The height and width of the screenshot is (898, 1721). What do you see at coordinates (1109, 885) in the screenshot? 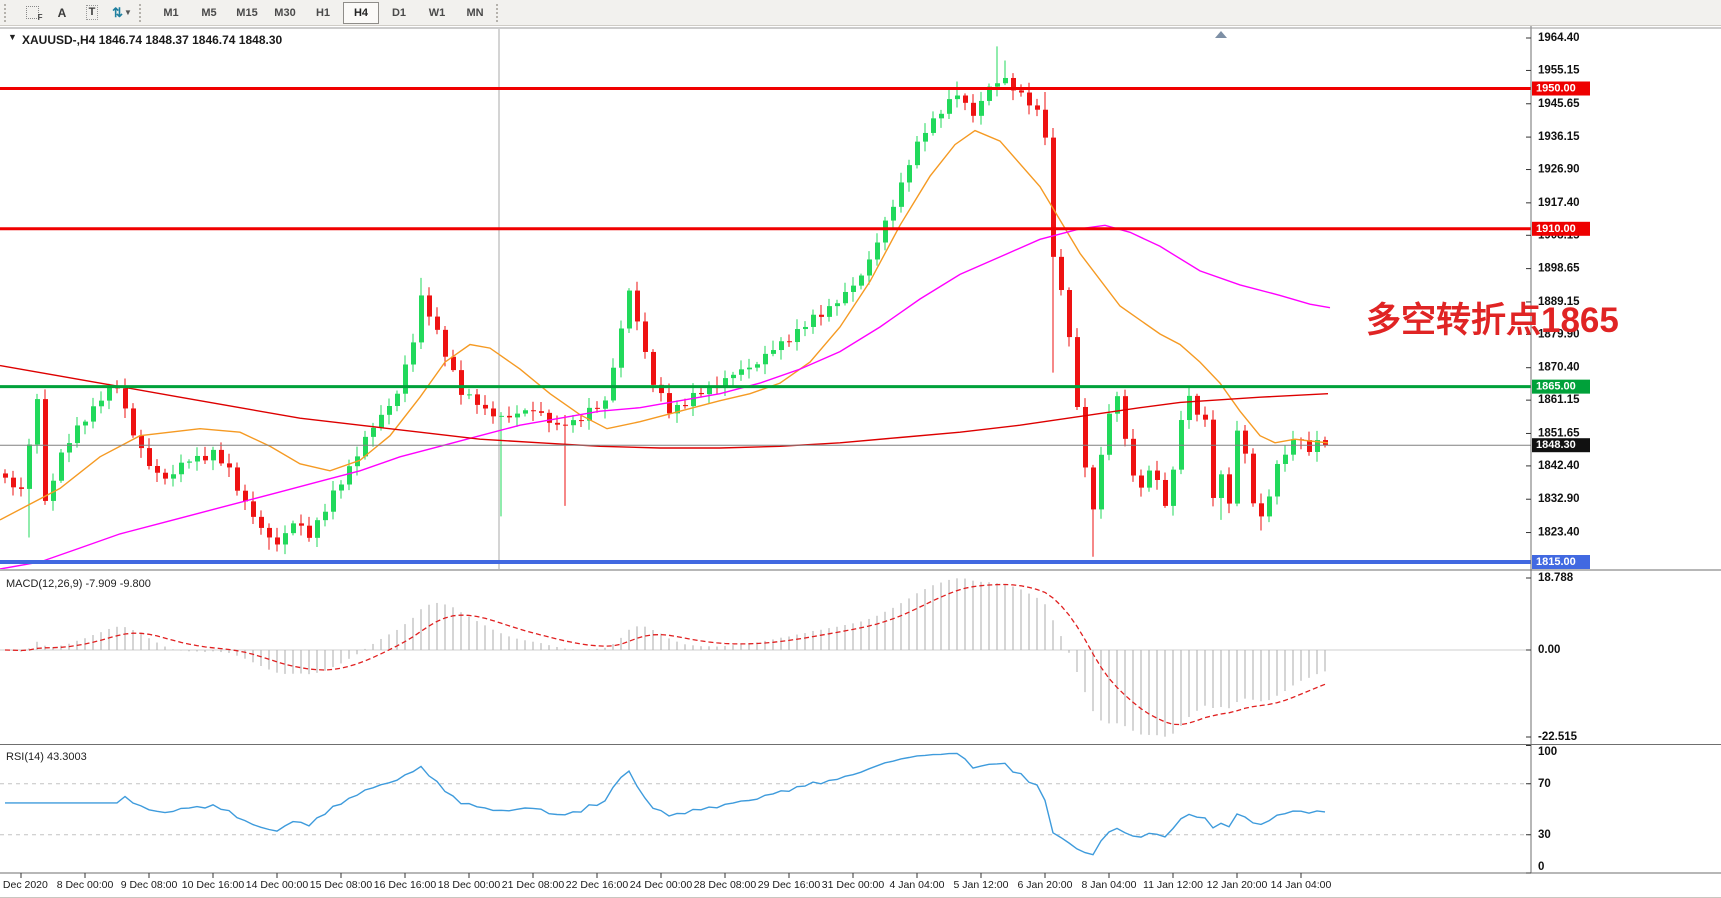
I see `svg-text: 8 Jan 04:00` at bounding box center [1109, 885].